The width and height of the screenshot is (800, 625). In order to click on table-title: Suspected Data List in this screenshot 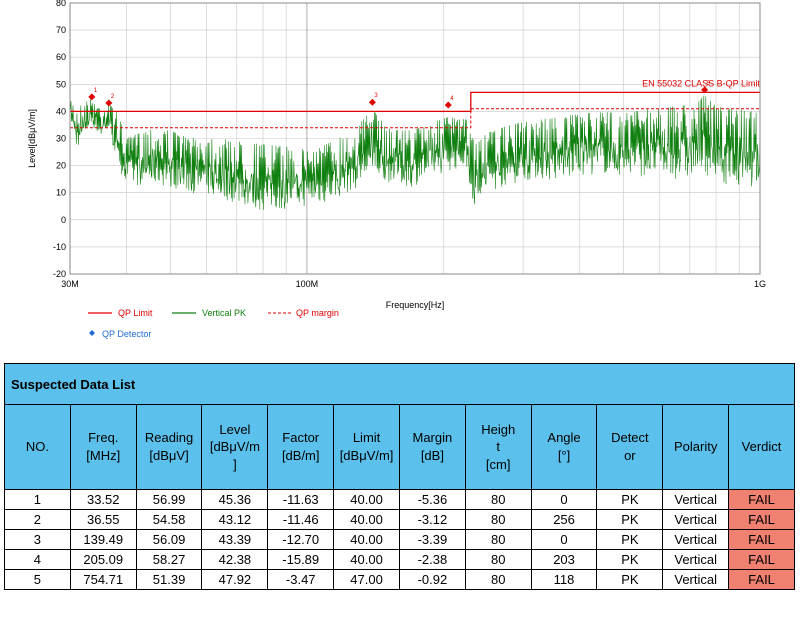, I will do `click(399, 384)`.